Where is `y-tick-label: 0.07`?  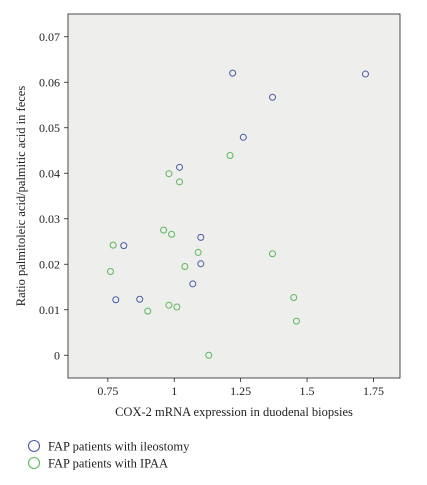 y-tick-label: 0.07 is located at coordinates (49, 37).